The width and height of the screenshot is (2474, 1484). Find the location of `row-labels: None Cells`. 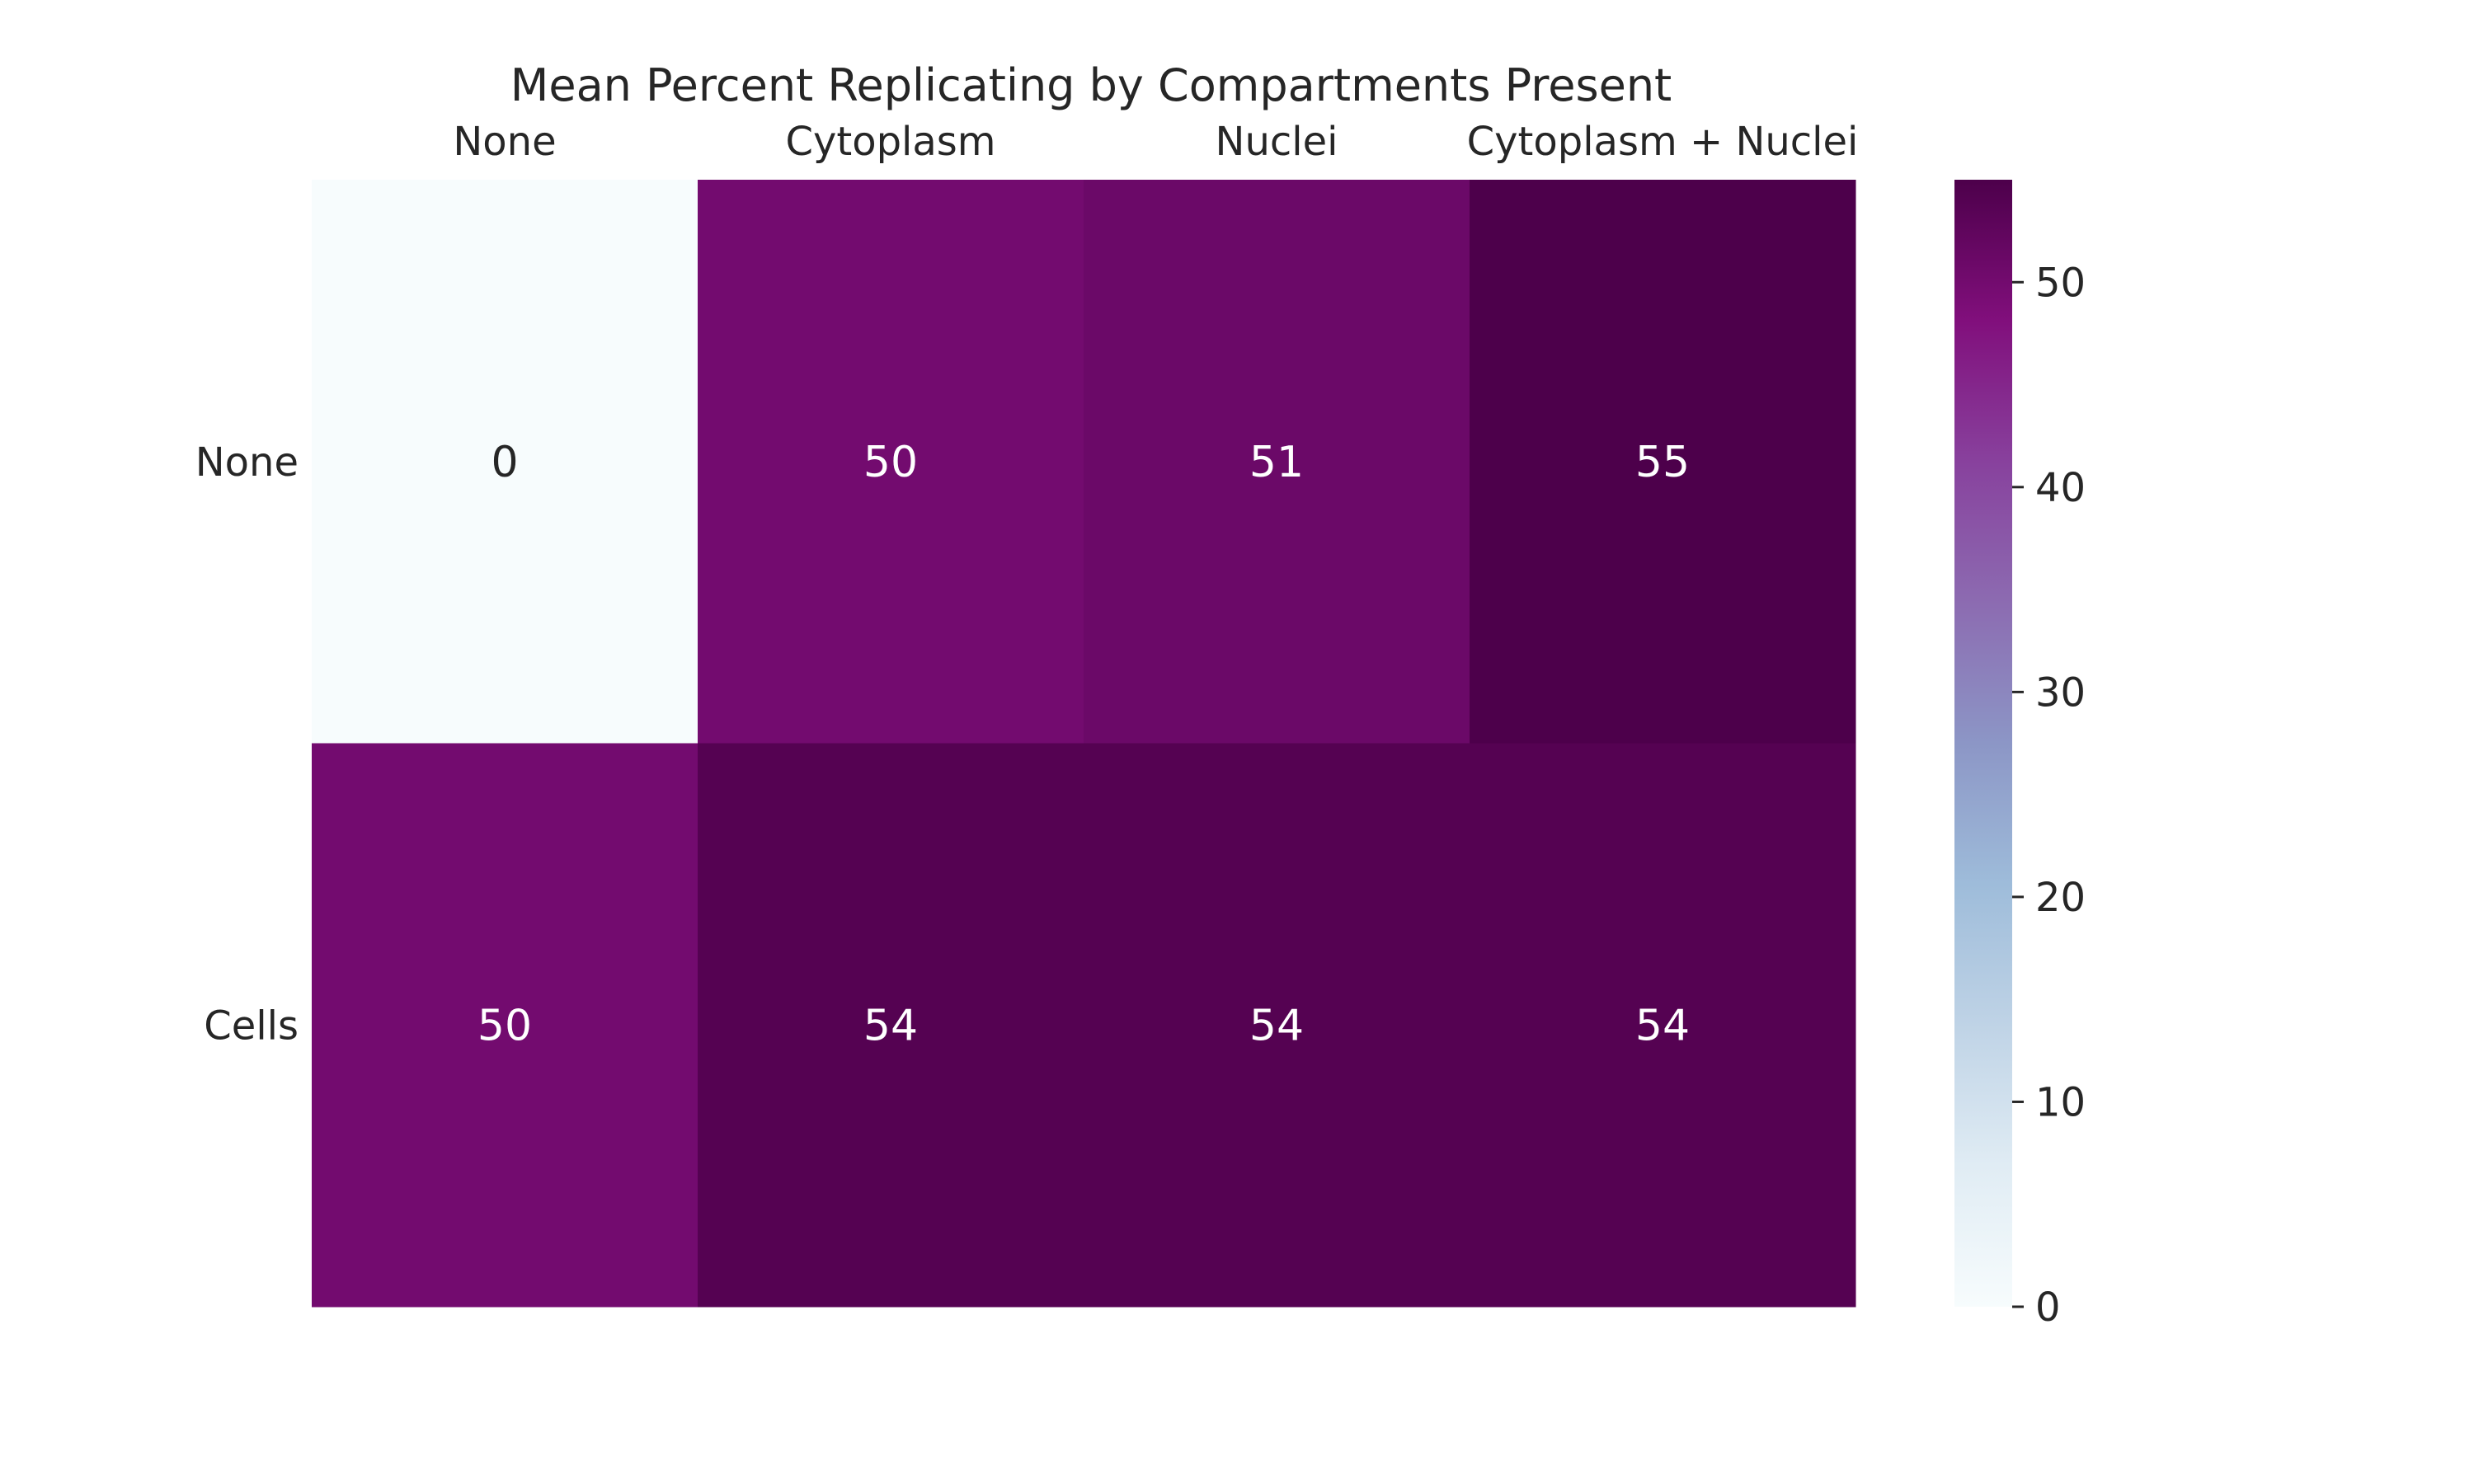

row-labels: None Cells is located at coordinates (247, 744).